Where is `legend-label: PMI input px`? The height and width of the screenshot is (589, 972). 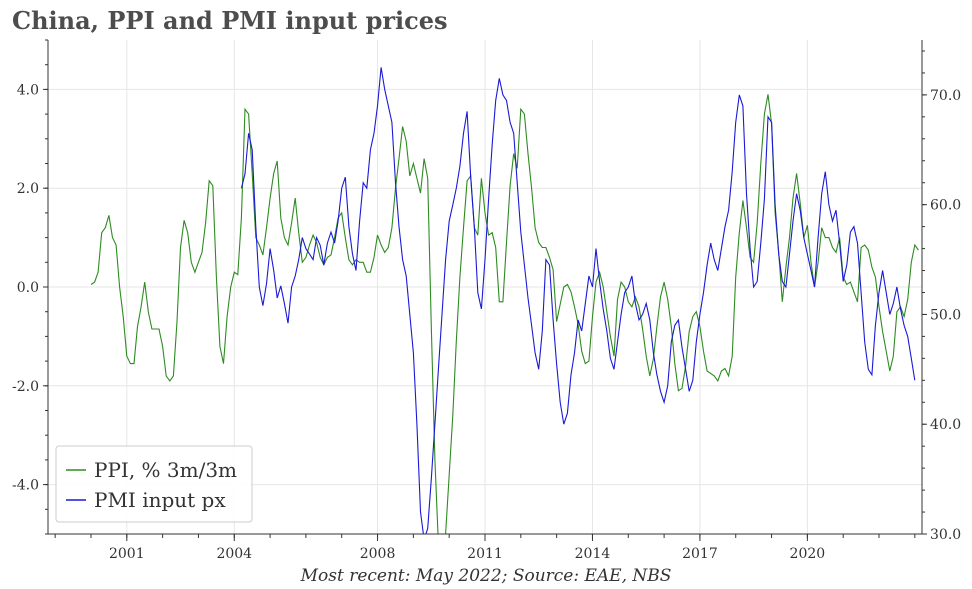 legend-label: PMI input px is located at coordinates (160, 500).